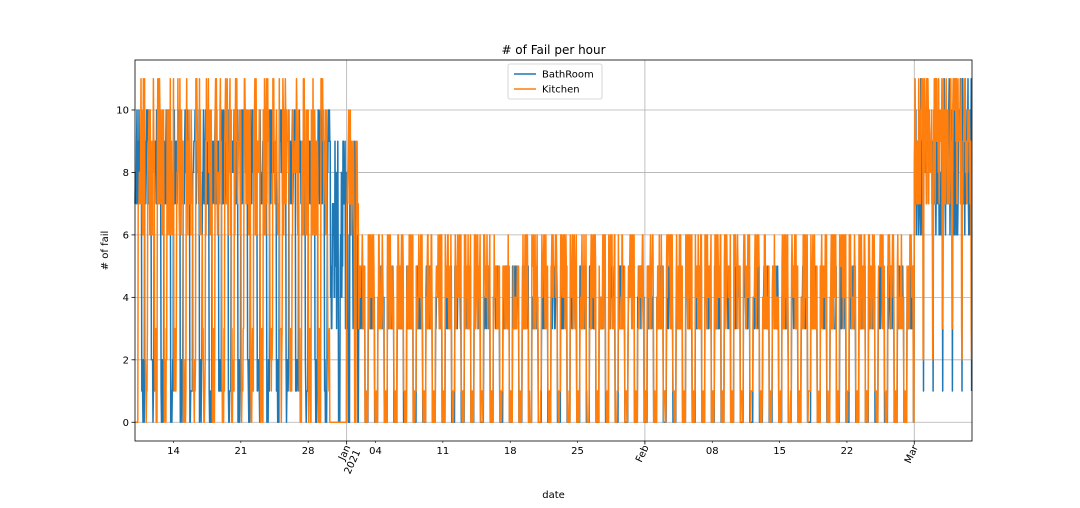 The height and width of the screenshot is (508, 1080). What do you see at coordinates (553, 495) in the screenshot?
I see `x-axis-label: date` at bounding box center [553, 495].